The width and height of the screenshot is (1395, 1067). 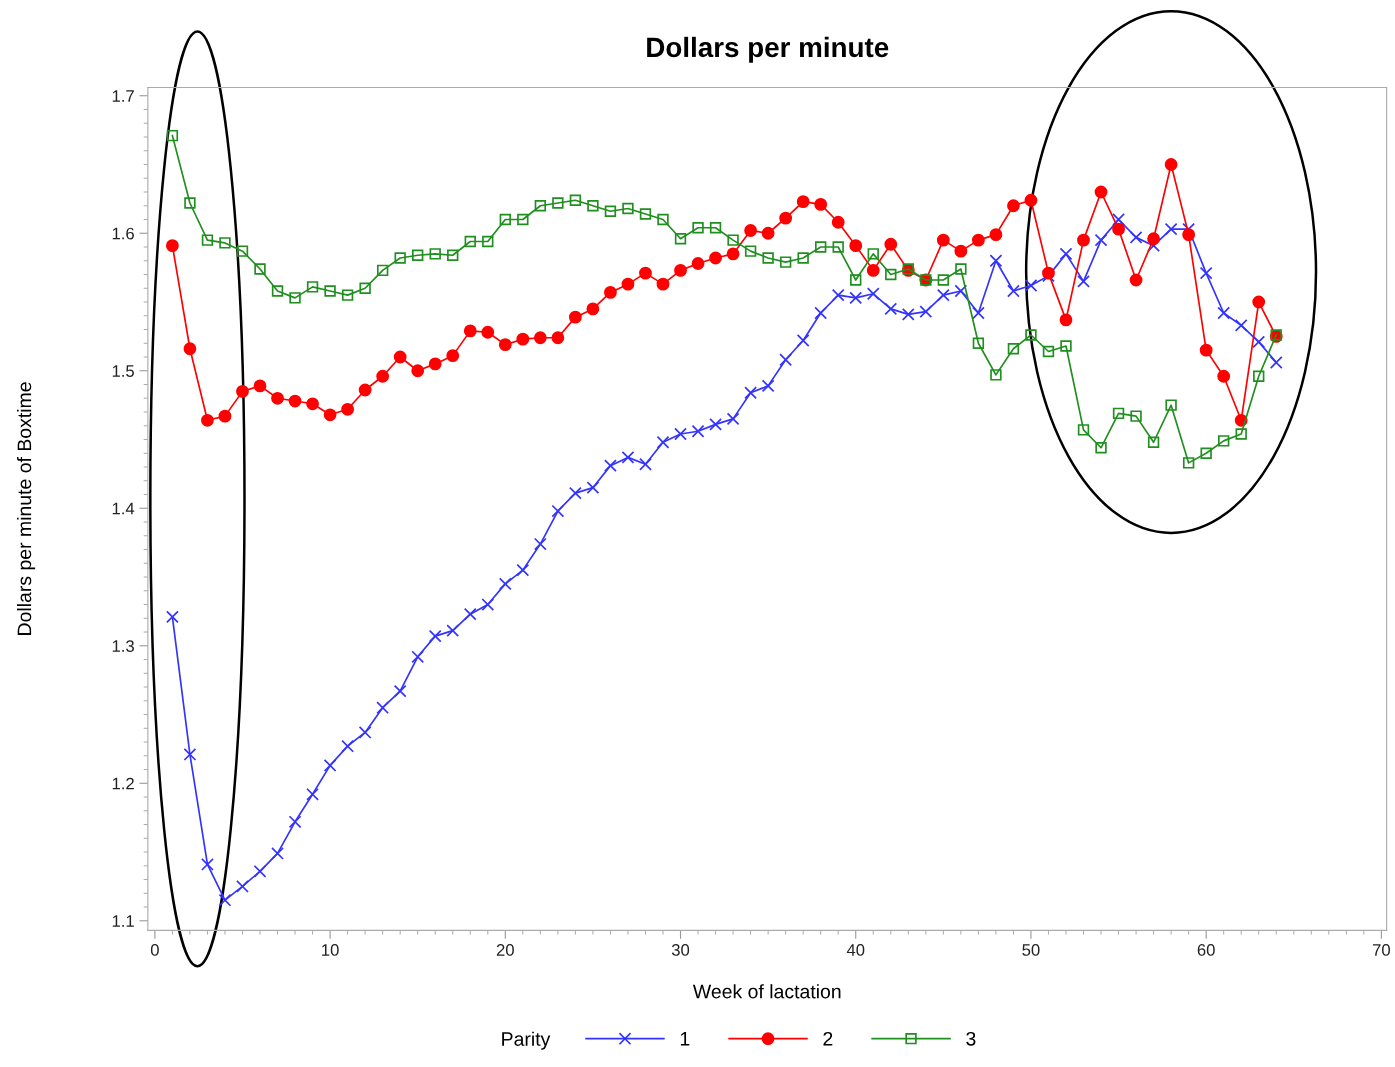 I want to click on chart-title: Dollars per minute, so click(x=768, y=49).